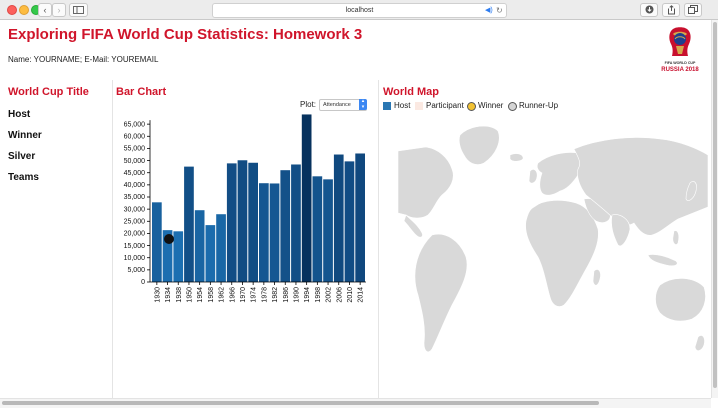  Describe the element at coordinates (136, 270) in the screenshot. I see `y-tick-label: 5,000` at that location.